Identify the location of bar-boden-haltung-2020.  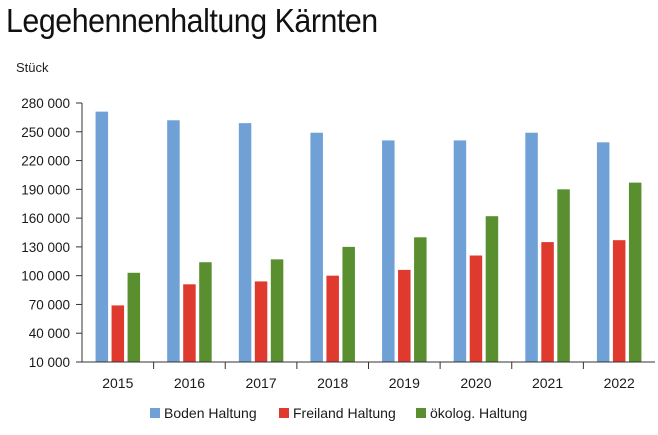
(460, 251).